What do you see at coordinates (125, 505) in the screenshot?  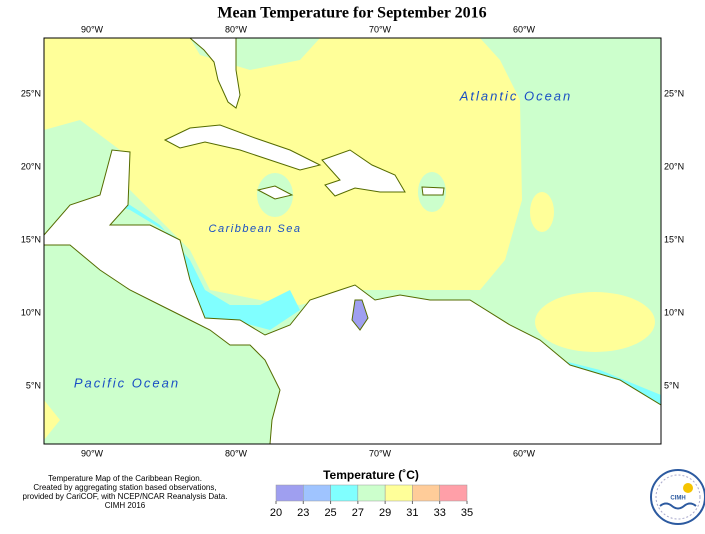 I see `footer-line: CIMH 2016` at bounding box center [125, 505].